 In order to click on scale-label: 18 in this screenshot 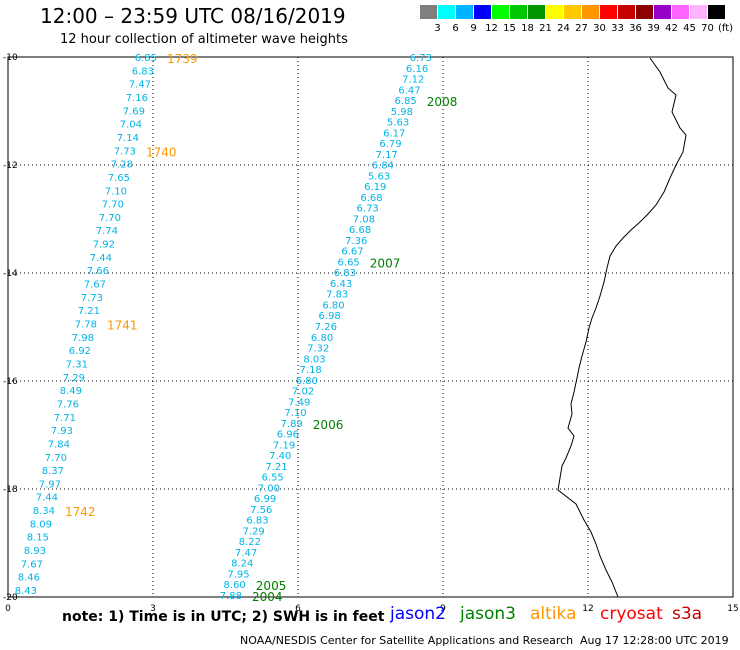, I will do `click(527, 28)`.